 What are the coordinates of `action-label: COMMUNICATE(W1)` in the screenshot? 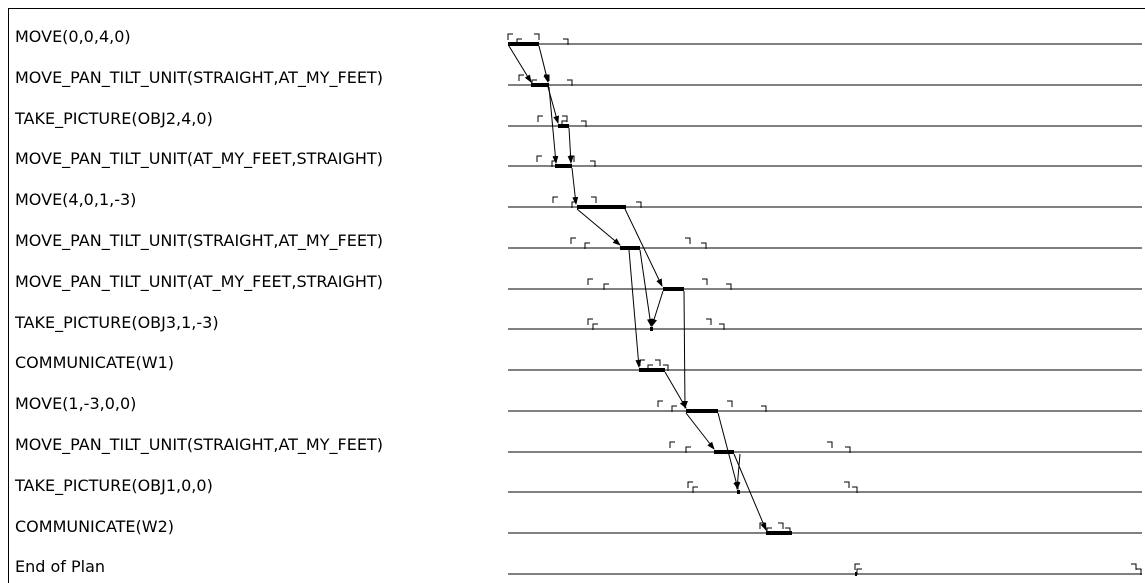 It's located at (95, 363).